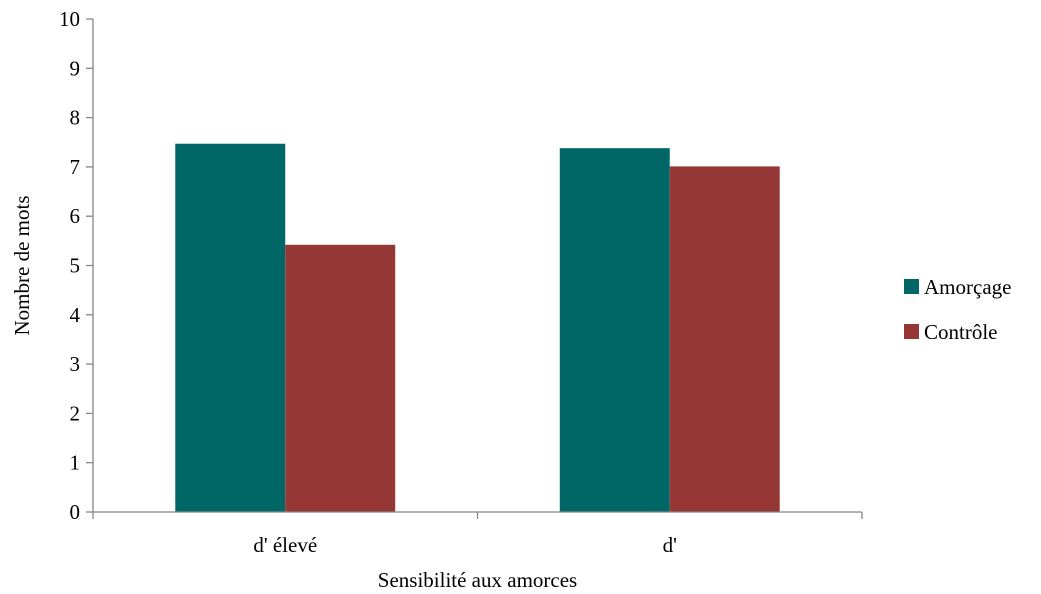  Describe the element at coordinates (75, 413) in the screenshot. I see `y-tick-label: 2` at that location.